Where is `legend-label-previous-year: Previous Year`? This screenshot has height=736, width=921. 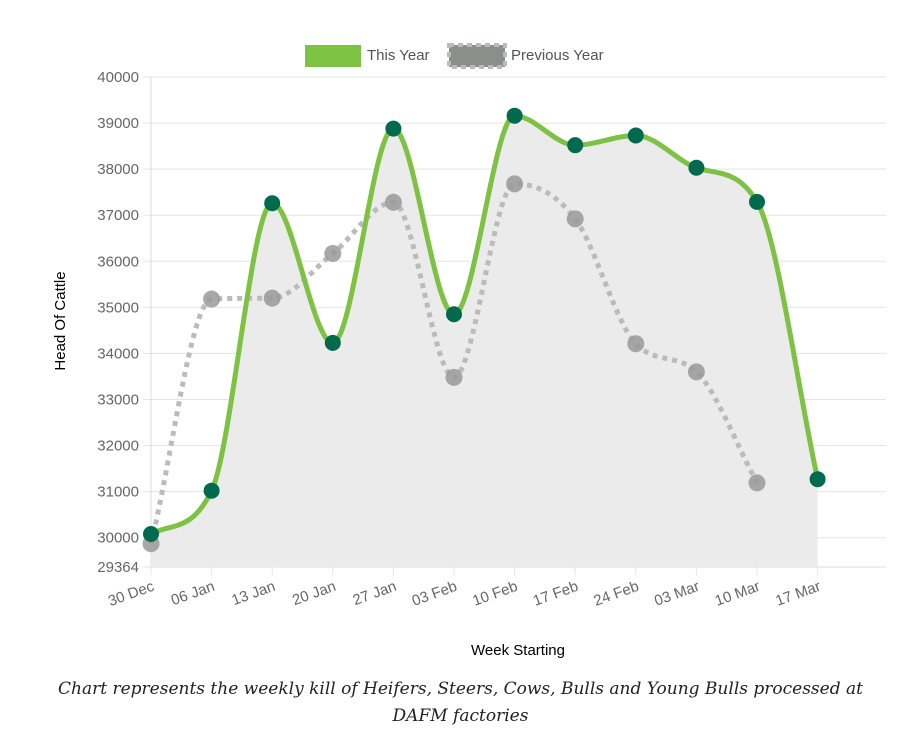 legend-label-previous-year: Previous Year is located at coordinates (557, 55).